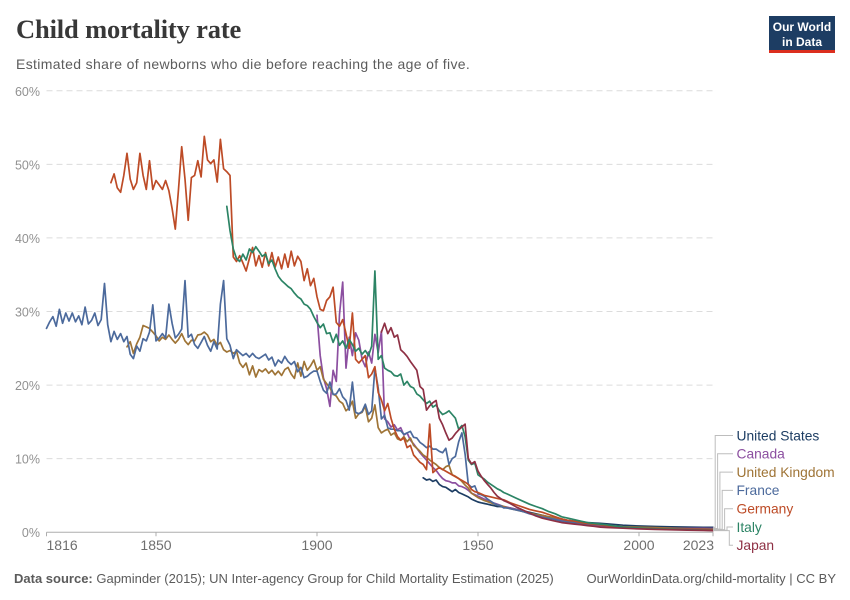 The width and height of the screenshot is (850, 600). Describe the element at coordinates (749, 527) in the screenshot. I see `svg-text: Italy` at that location.